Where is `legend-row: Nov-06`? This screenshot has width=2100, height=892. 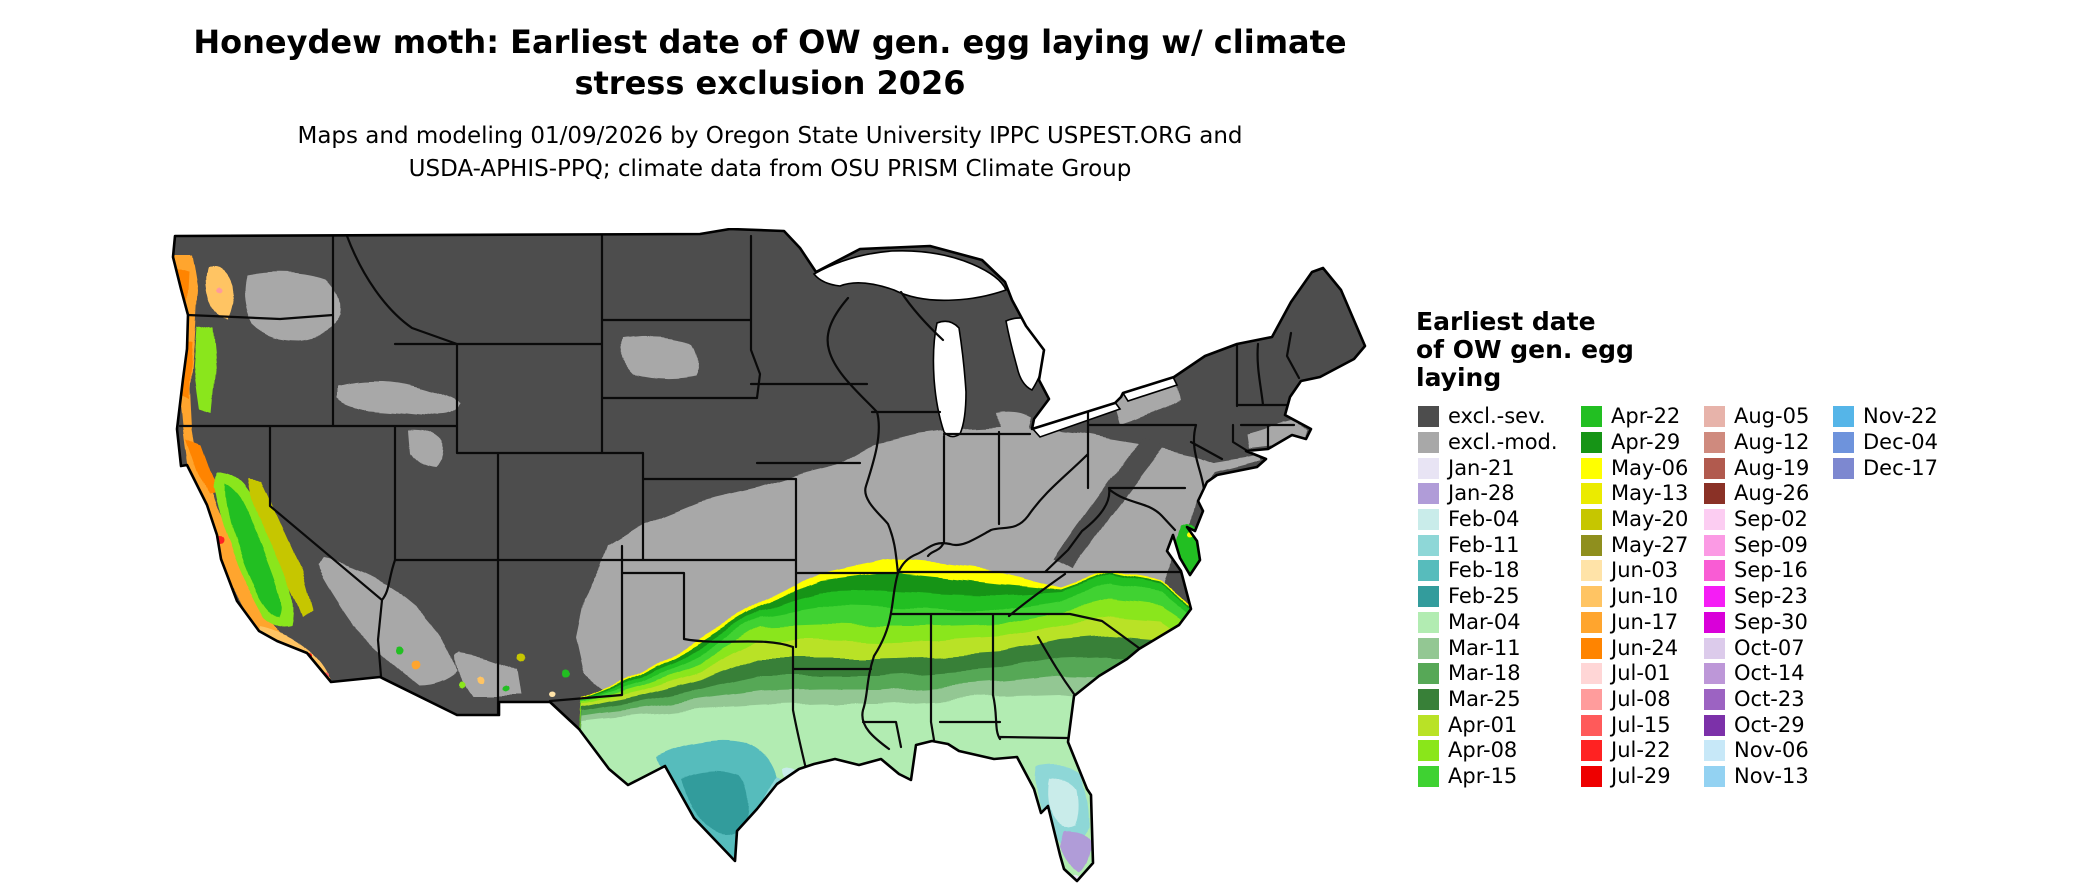 legend-row: Nov-06 is located at coordinates (1768, 751).